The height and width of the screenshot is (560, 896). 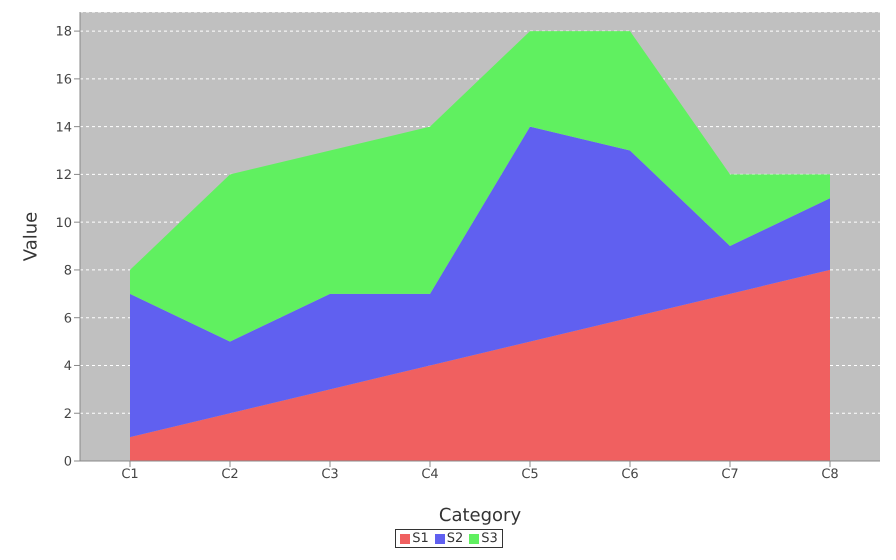 What do you see at coordinates (31, 237) in the screenshot?
I see `y-axis-title: Value` at bounding box center [31, 237].